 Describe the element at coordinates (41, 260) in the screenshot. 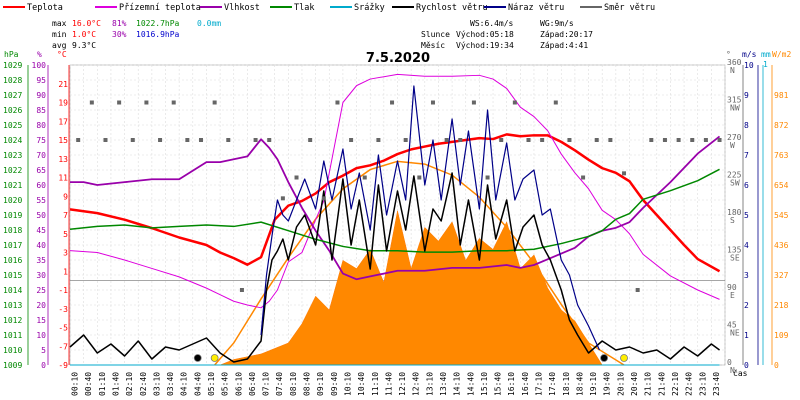

I see `pct-tick-label: 35` at that location.